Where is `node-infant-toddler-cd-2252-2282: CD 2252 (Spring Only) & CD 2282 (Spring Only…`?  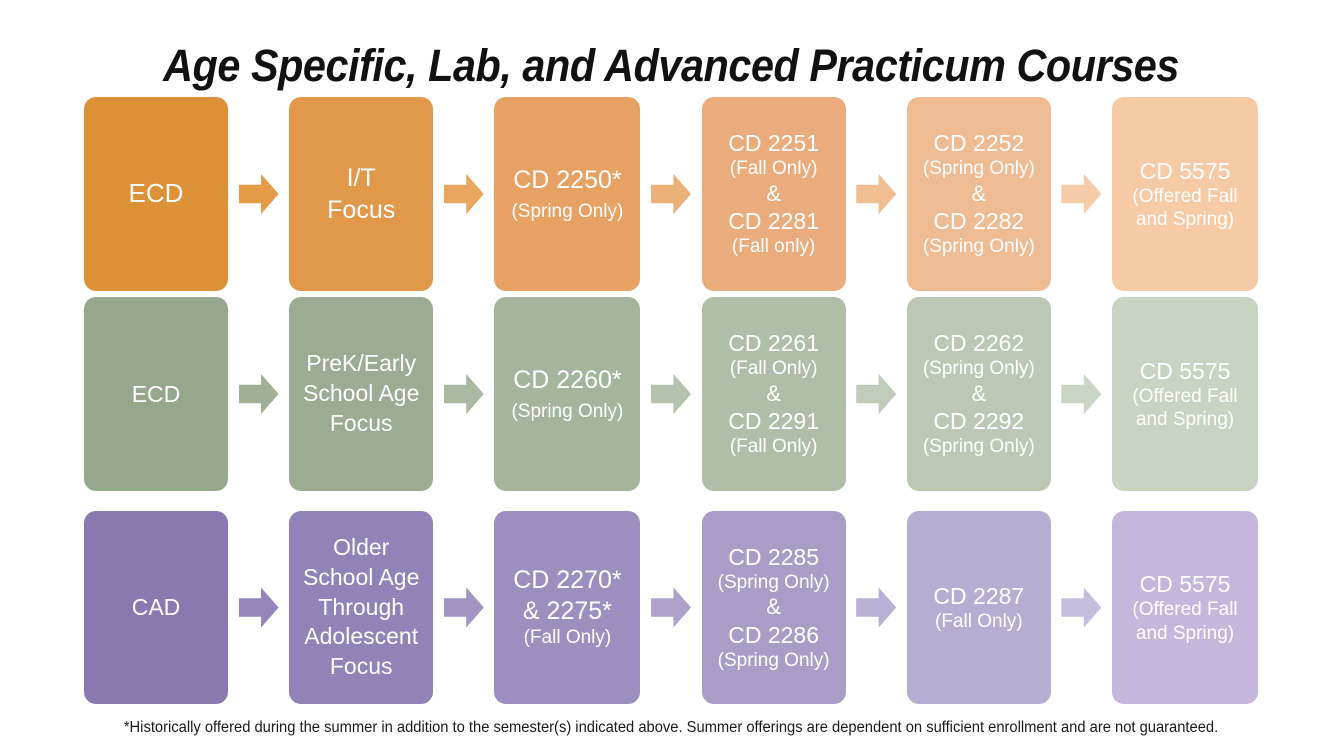
node-infant-toddler-cd-2252-2282: CD 2252 (Spring Only) & CD 2282 (Spring Only… is located at coordinates (978, 194).